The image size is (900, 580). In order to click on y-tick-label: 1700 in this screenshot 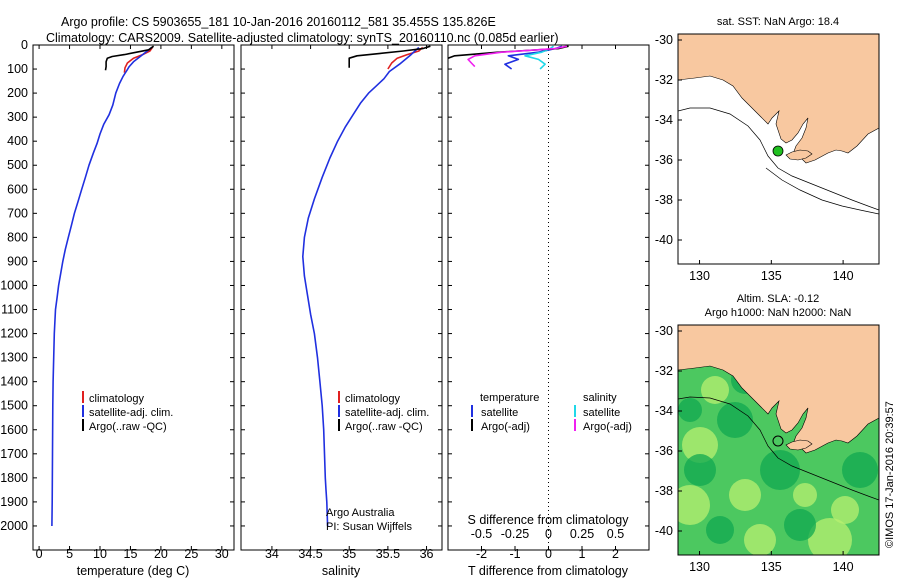, I will do `click(14, 454)`.